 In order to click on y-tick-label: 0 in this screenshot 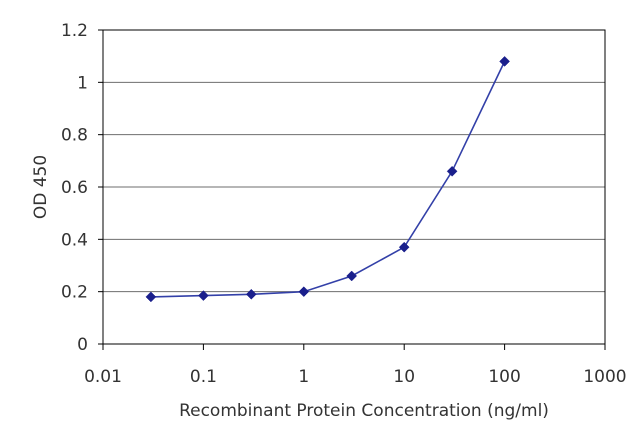, I will do `click(82, 345)`.